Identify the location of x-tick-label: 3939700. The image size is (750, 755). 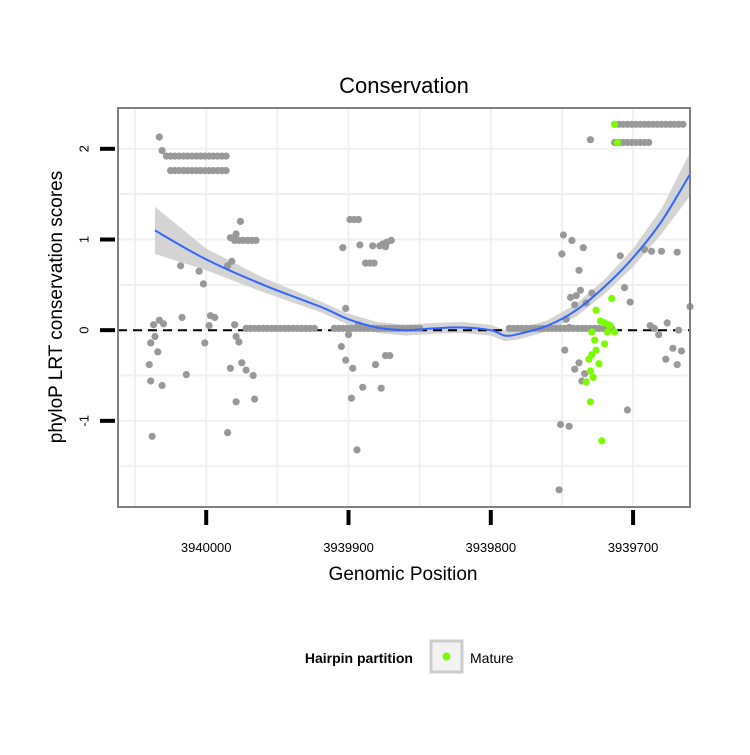
(633, 547).